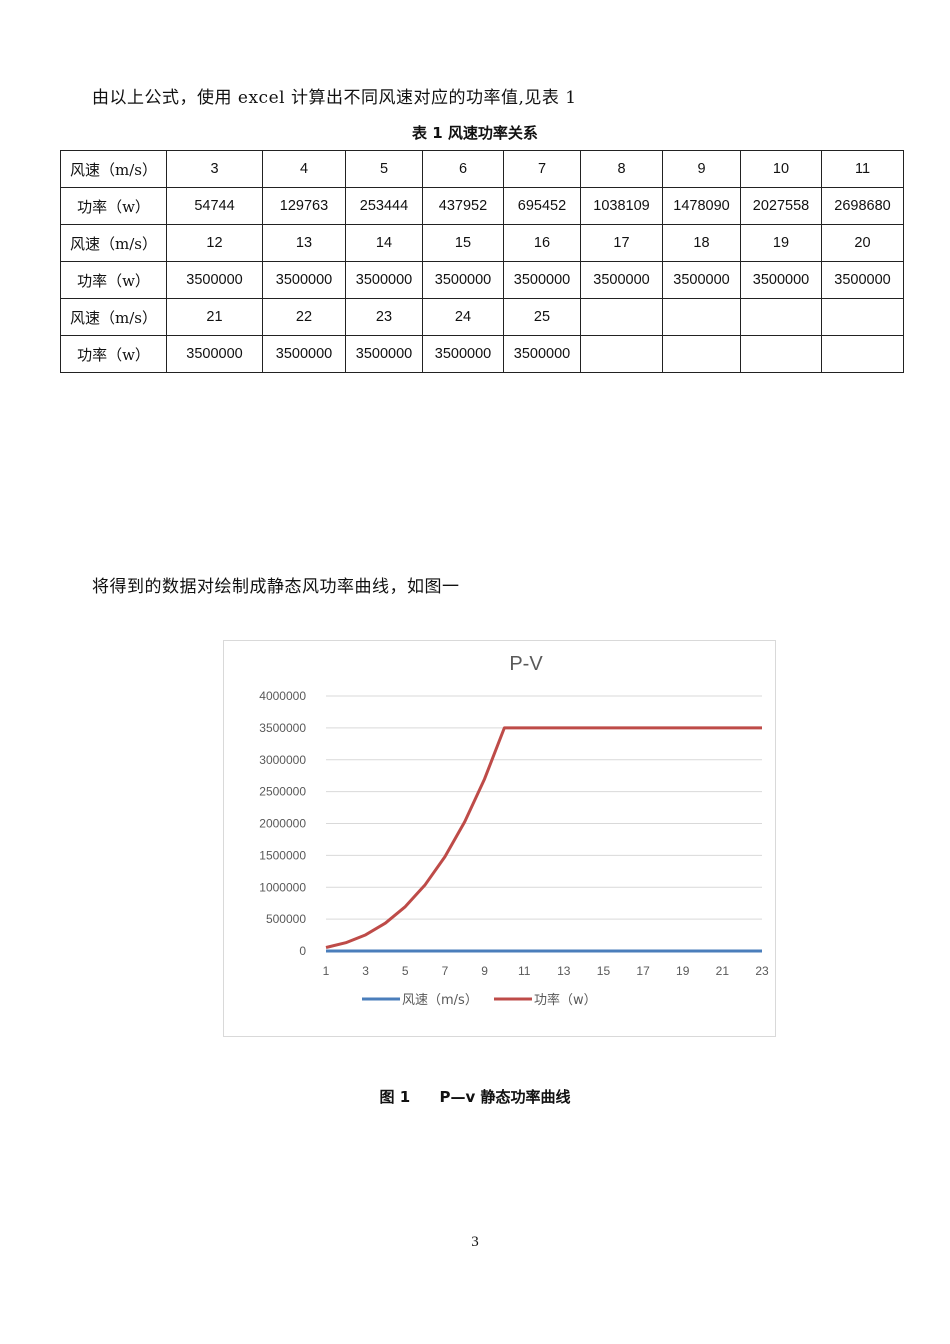 This screenshot has height=1344, width=950. Describe the element at coordinates (214, 169) in the screenshot. I see `table-cell: 3` at that location.